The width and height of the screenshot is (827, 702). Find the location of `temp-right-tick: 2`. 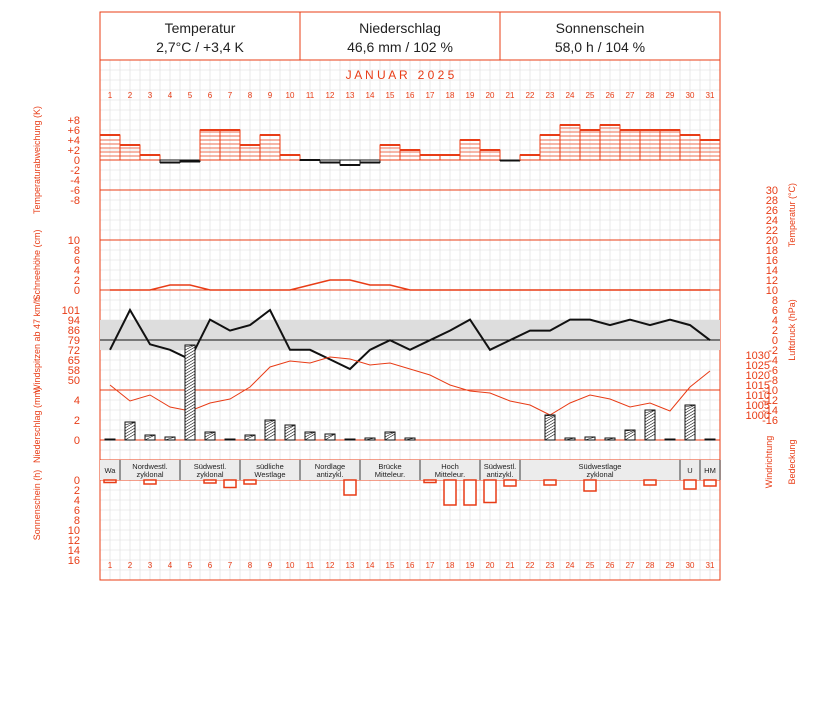

temp-right-tick: 2 is located at coordinates (775, 331).